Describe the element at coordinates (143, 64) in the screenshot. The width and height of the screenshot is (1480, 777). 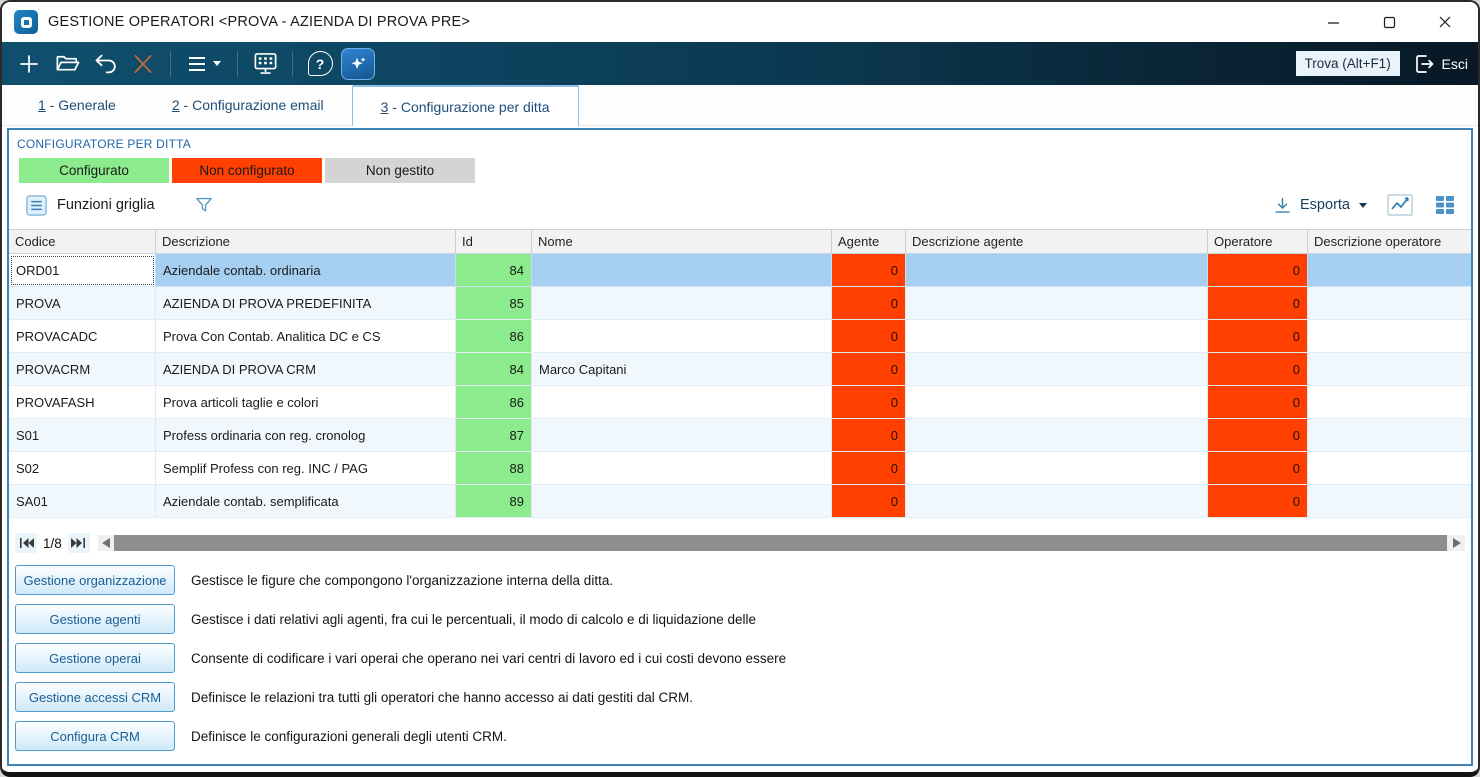
I see `delete-button` at that location.